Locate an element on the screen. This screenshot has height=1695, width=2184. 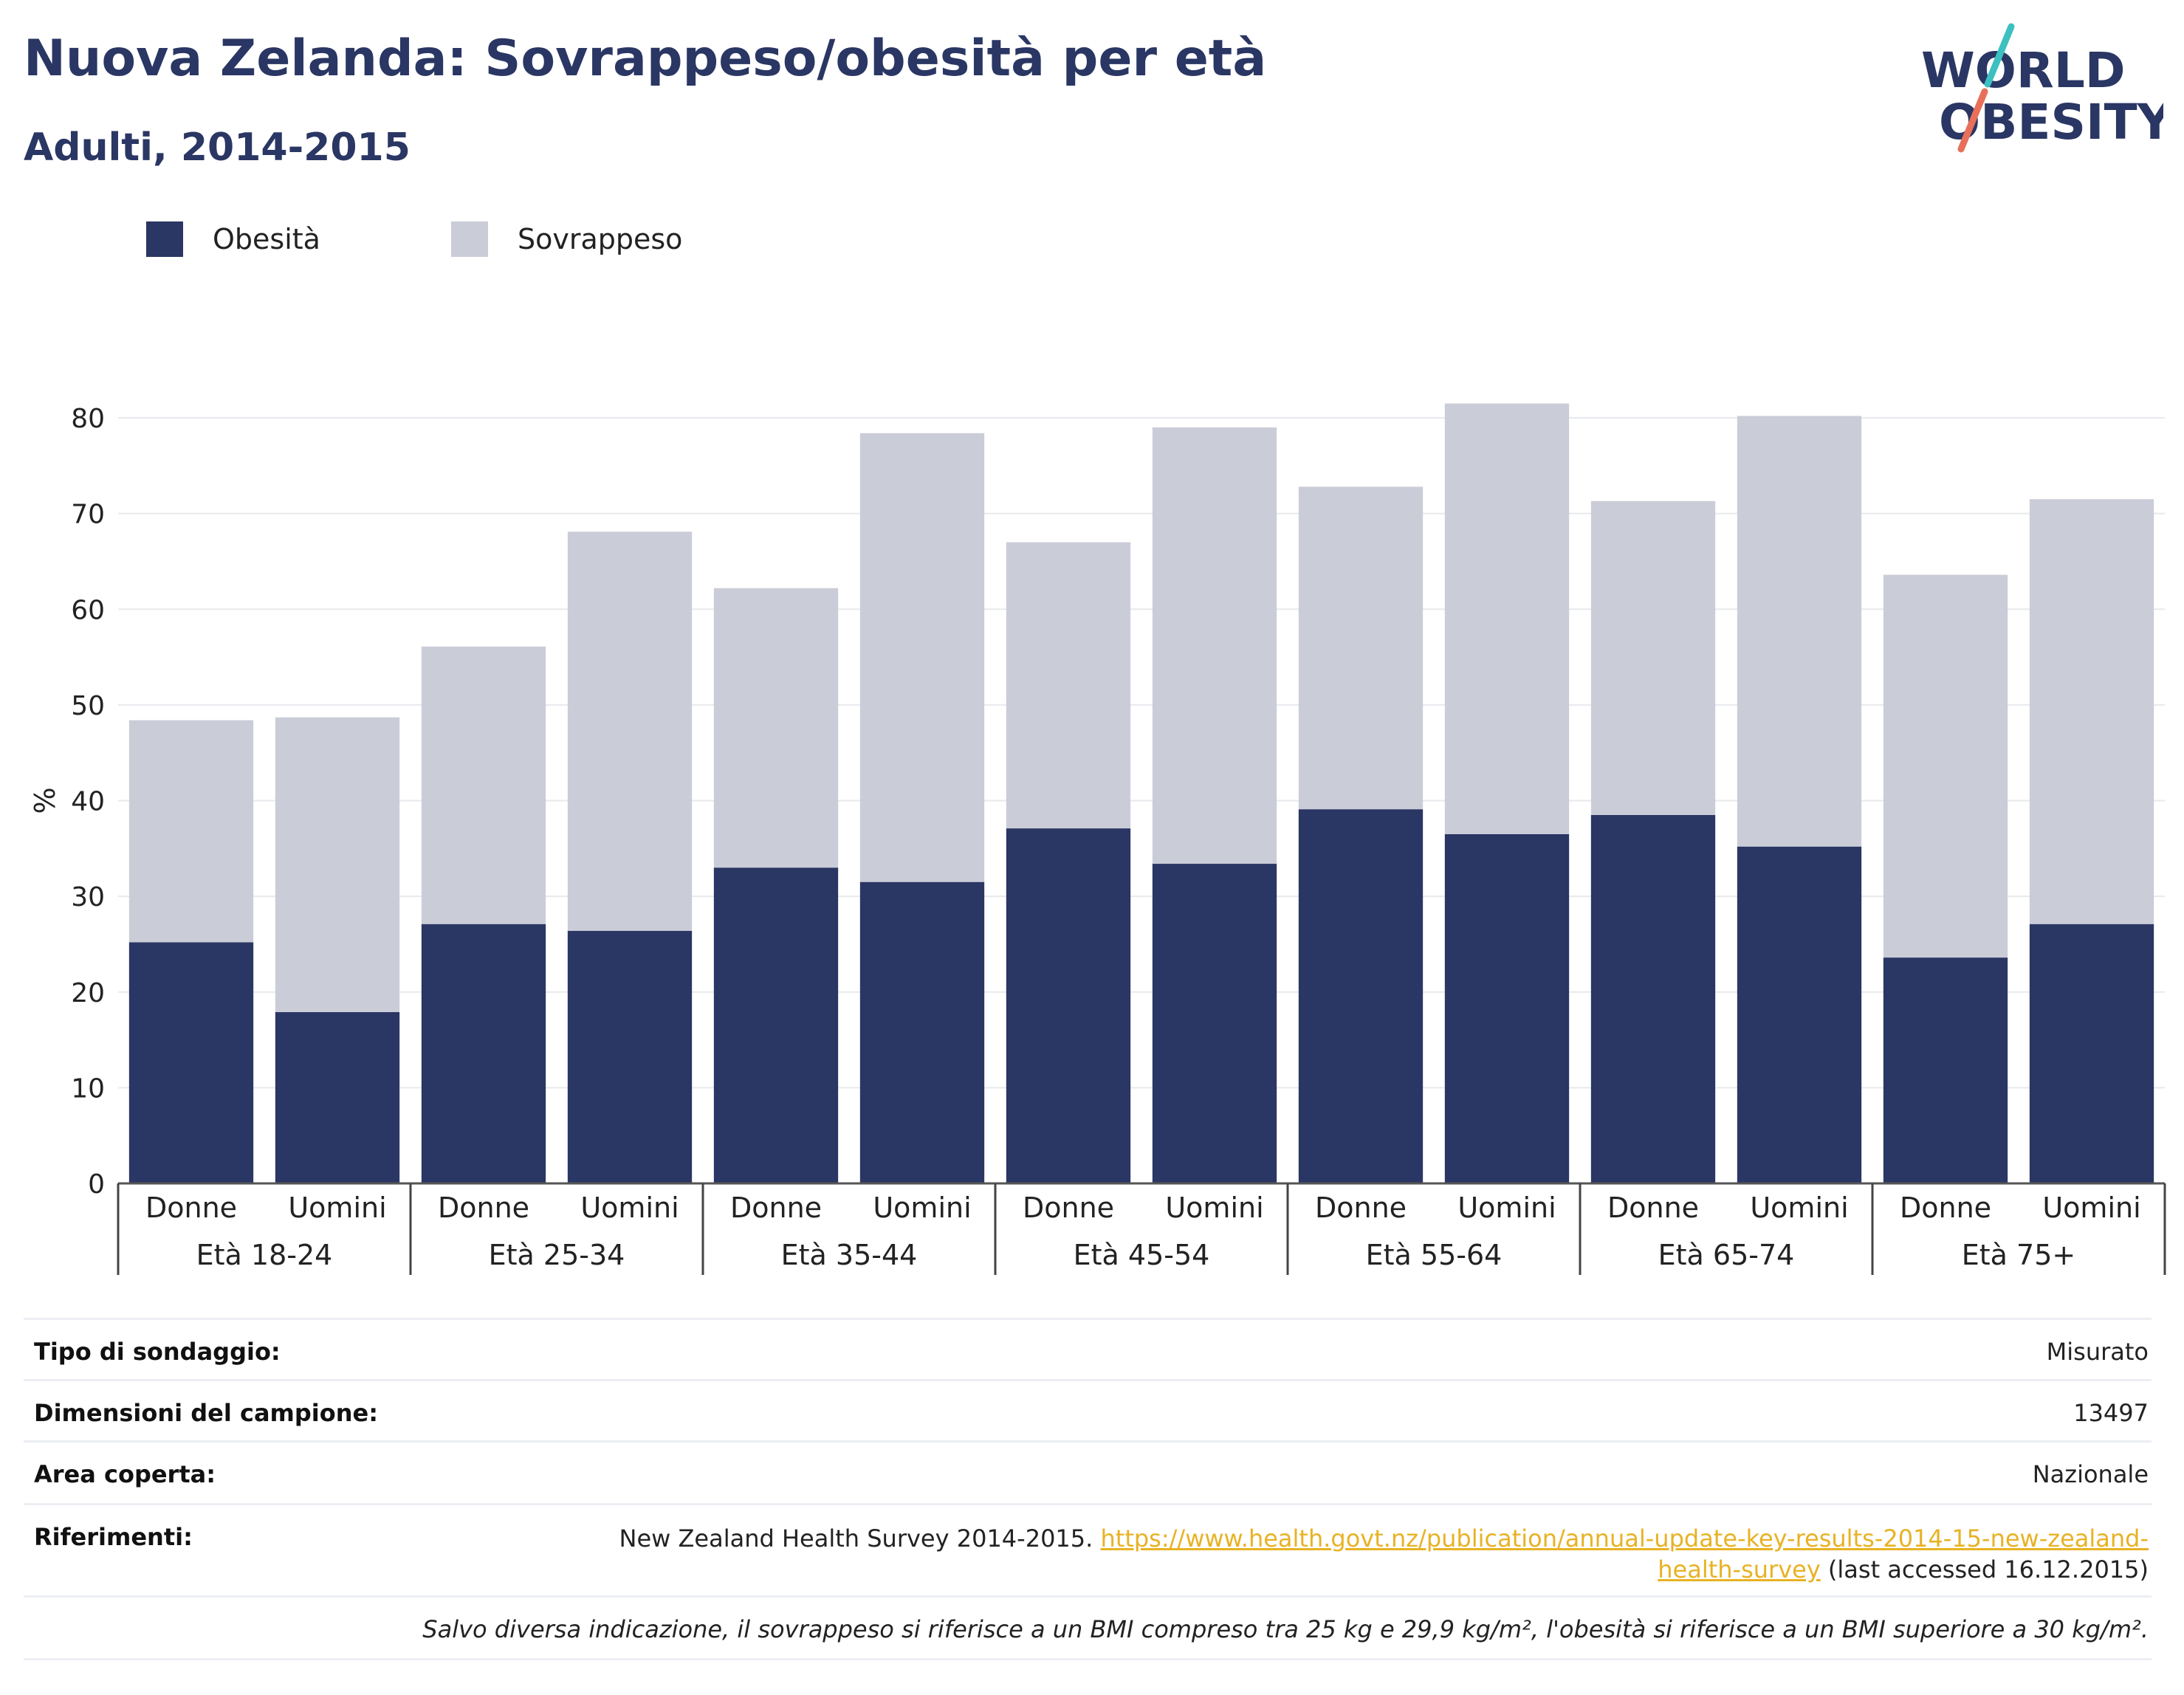
y-tick-label: 50 is located at coordinates (88, 706).